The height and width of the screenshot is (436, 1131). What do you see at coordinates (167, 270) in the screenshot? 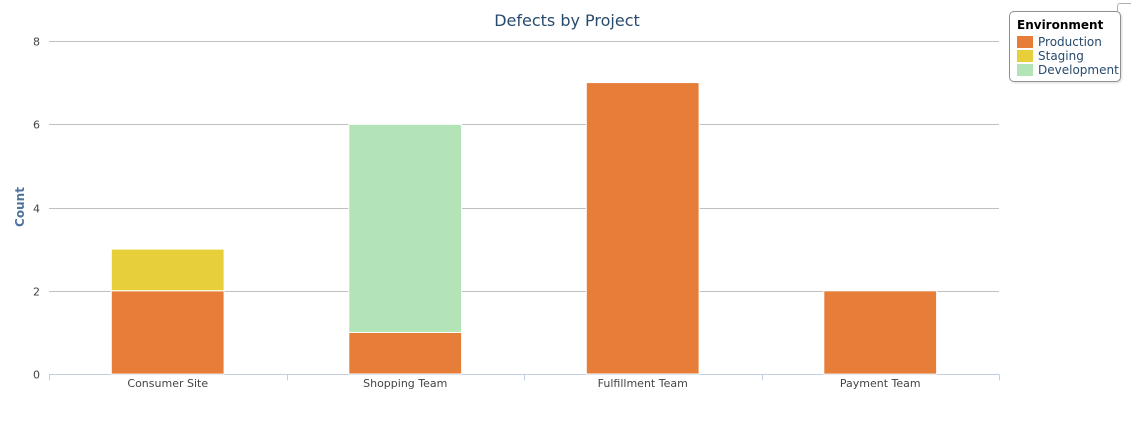
I see `bar-consumer-site-staging` at bounding box center [167, 270].